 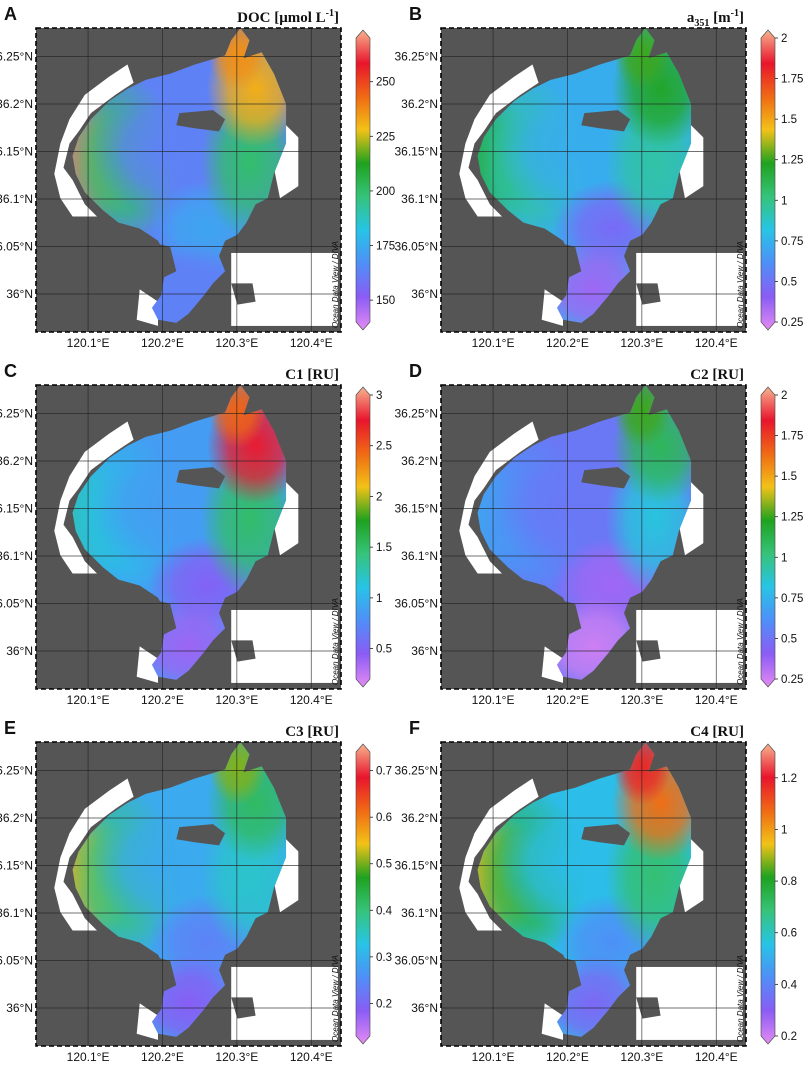 What do you see at coordinates (10, 728) in the screenshot?
I see `panel-letter: E` at bounding box center [10, 728].